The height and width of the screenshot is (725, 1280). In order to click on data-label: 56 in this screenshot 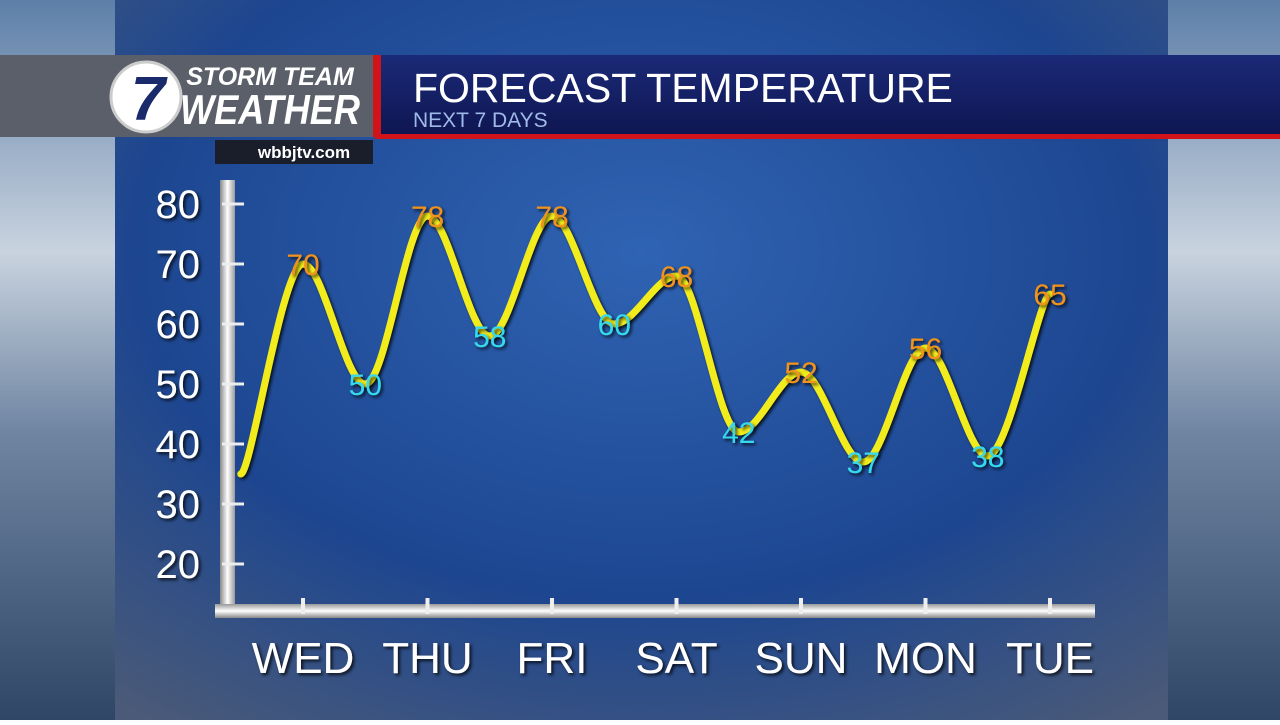, I will do `click(925, 349)`.